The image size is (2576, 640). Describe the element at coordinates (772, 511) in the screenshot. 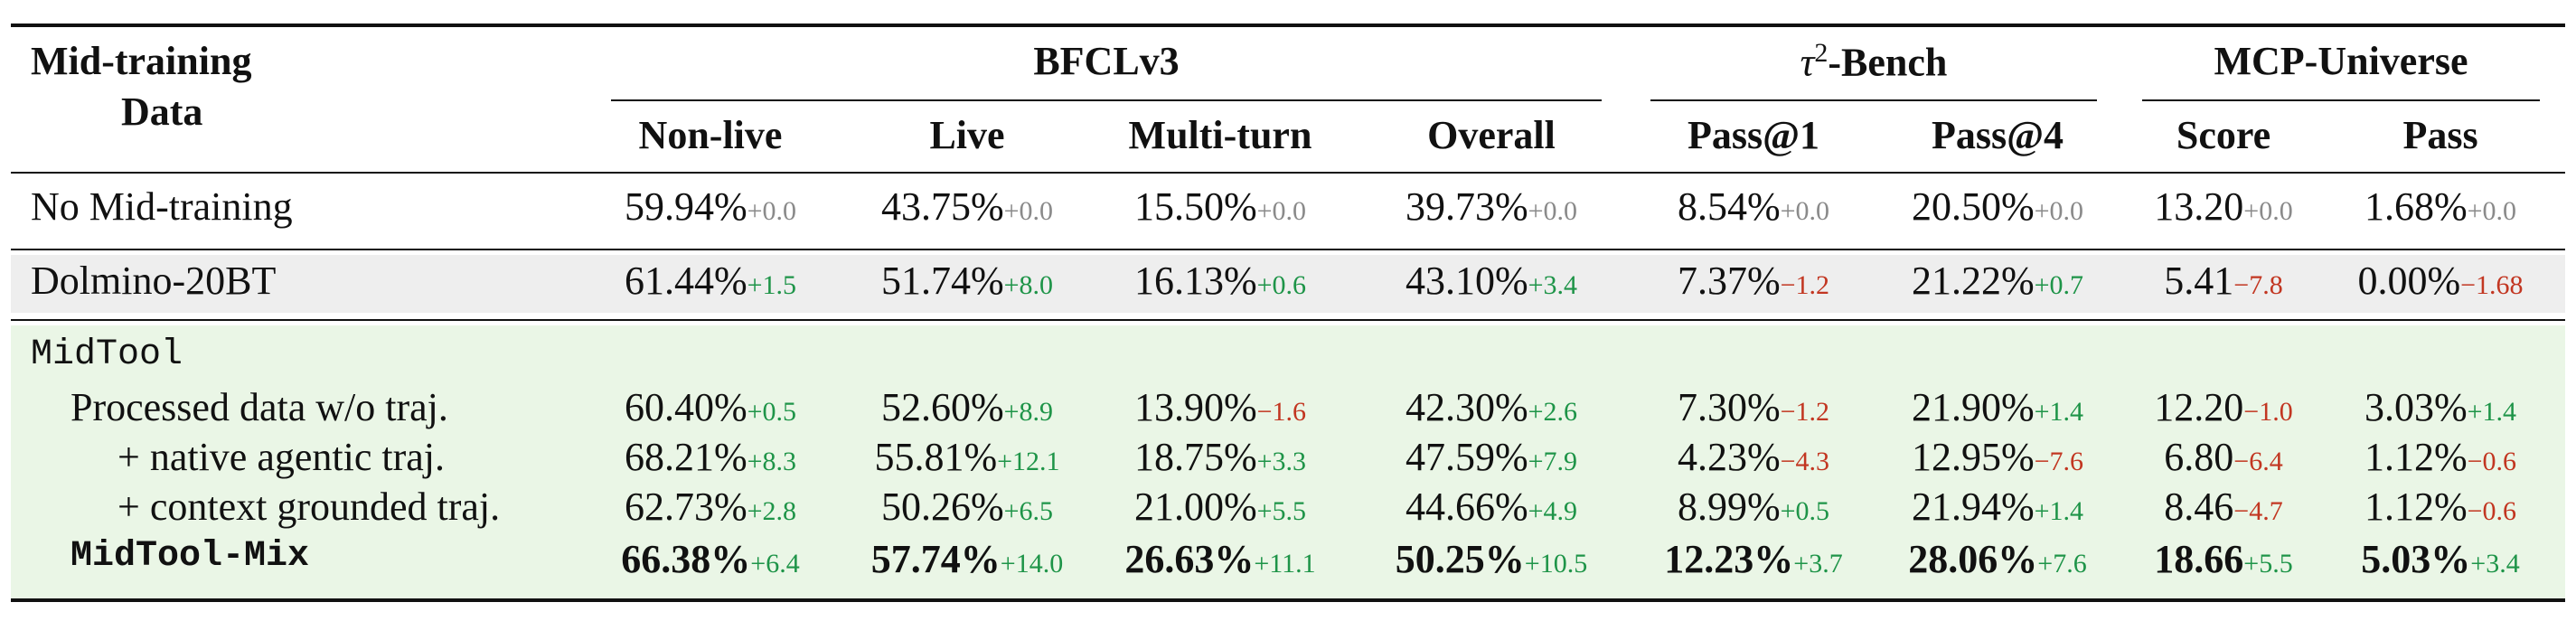

I see `cell-delta: +2.8` at that location.